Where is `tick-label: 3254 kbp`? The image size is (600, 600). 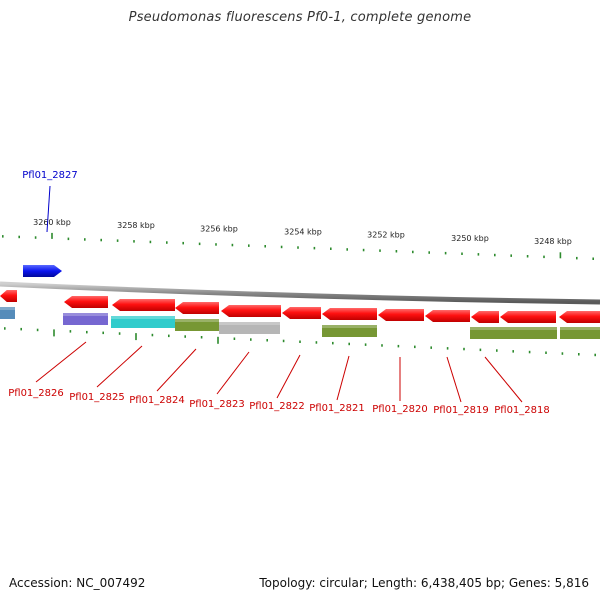 tick-label: 3254 kbp is located at coordinates (303, 232).